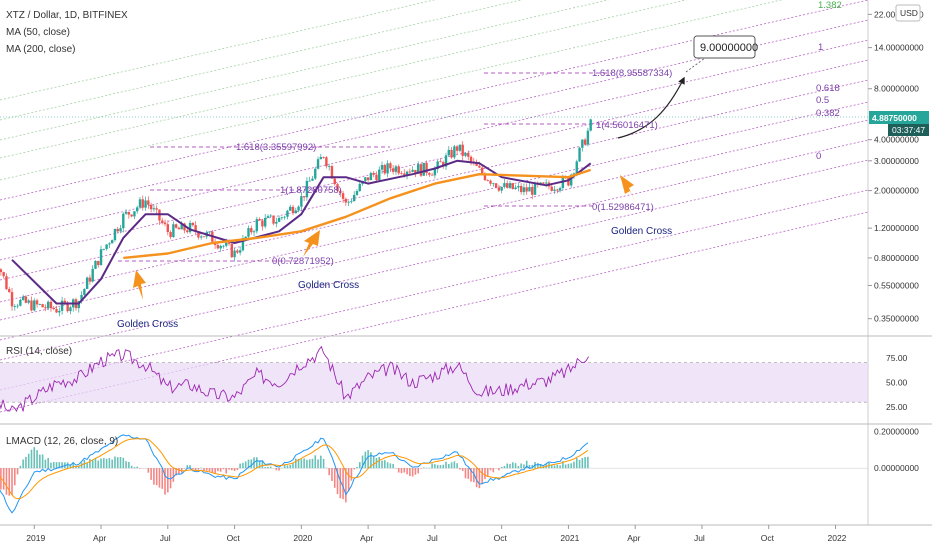 The image size is (932, 550). Describe the element at coordinates (261, 60) in the screenshot. I see `channel-line` at that location.